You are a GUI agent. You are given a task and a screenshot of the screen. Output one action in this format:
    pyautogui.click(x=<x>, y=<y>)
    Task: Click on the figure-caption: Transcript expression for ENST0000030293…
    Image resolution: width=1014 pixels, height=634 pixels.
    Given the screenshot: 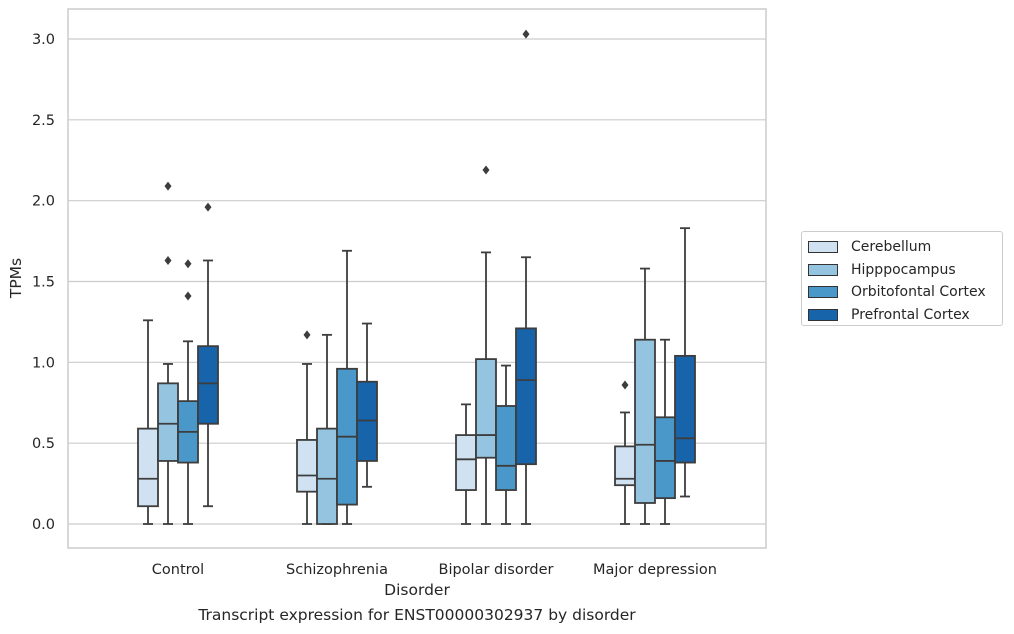 What is the action you would take?
    pyautogui.click(x=417, y=615)
    